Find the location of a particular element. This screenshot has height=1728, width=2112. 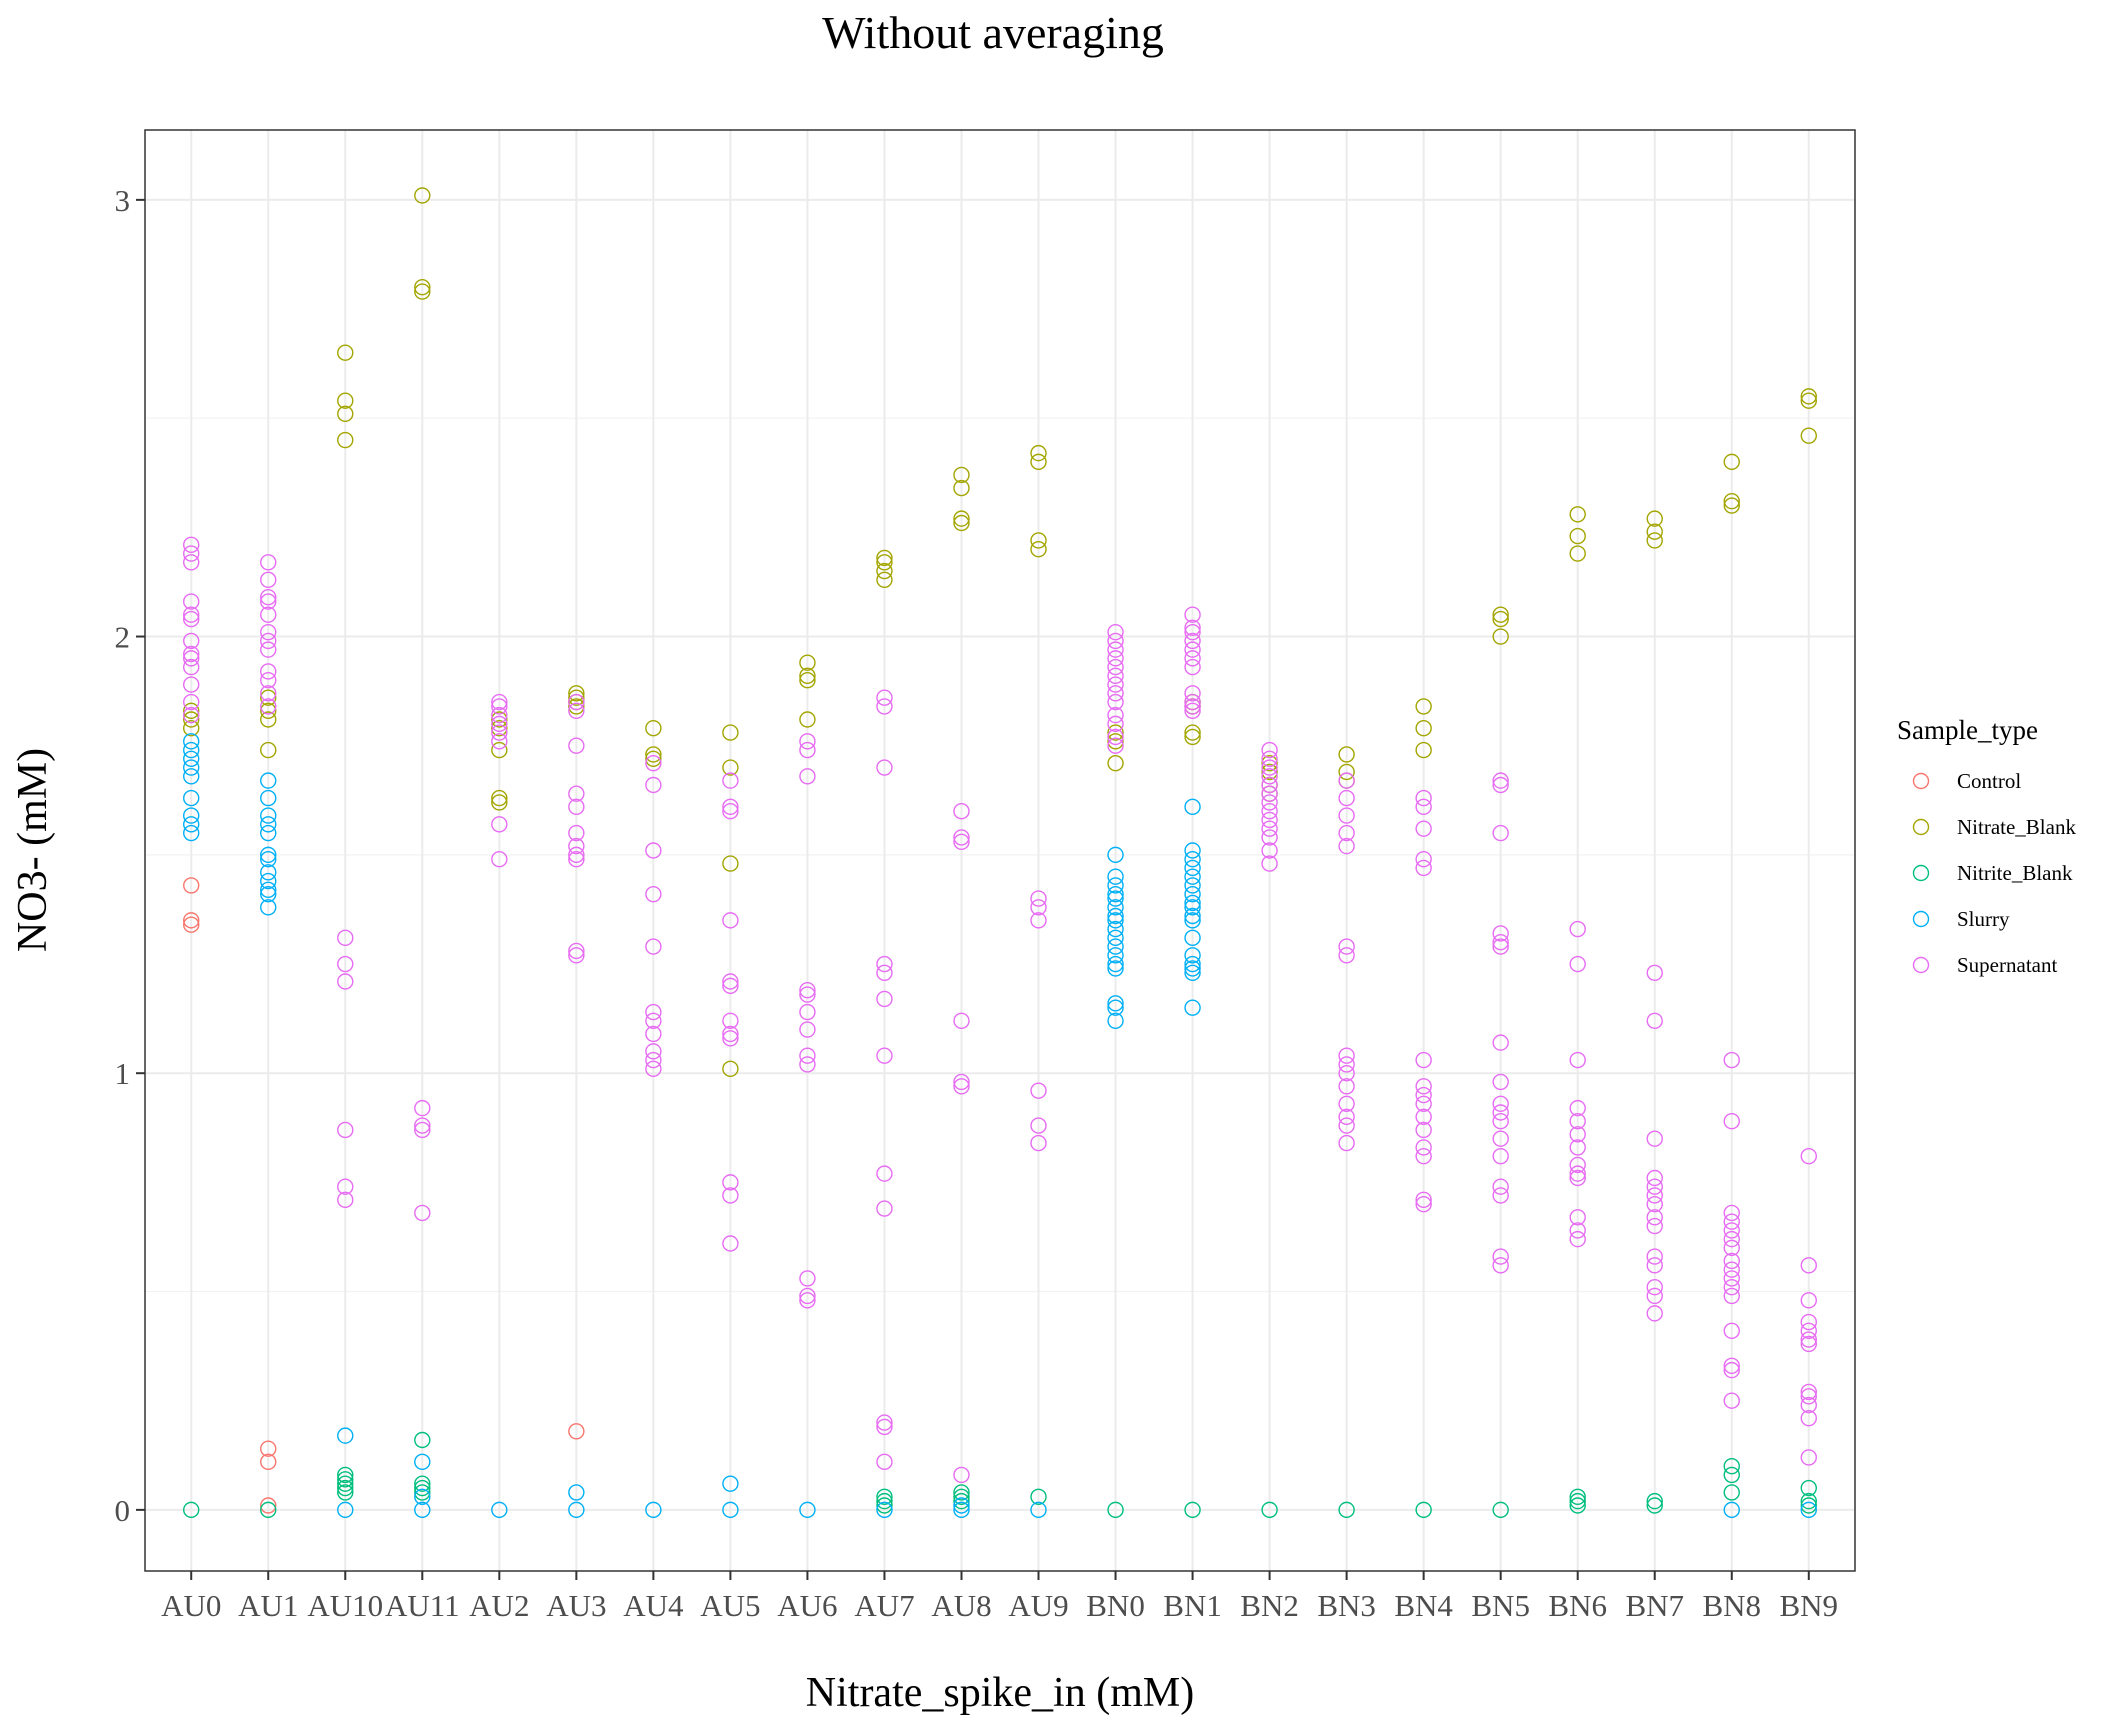

x-tick-label: AU1 is located at coordinates (268, 1605).